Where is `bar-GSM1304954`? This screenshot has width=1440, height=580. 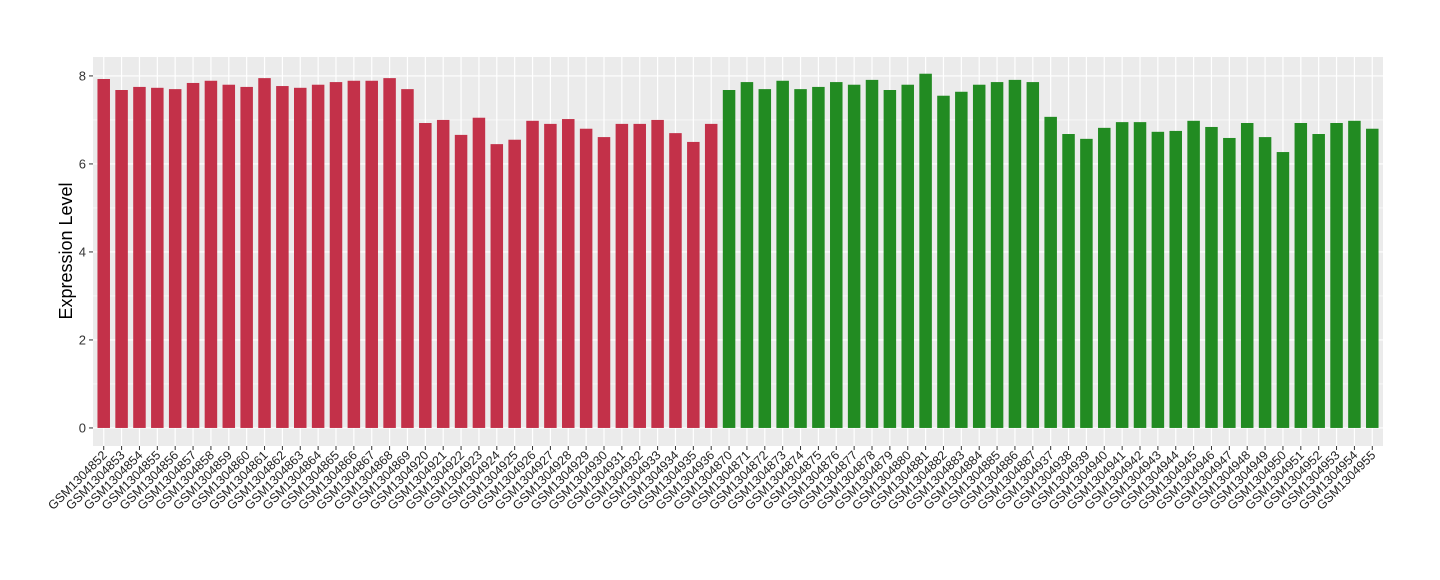 bar-GSM1304954 is located at coordinates (1354, 274).